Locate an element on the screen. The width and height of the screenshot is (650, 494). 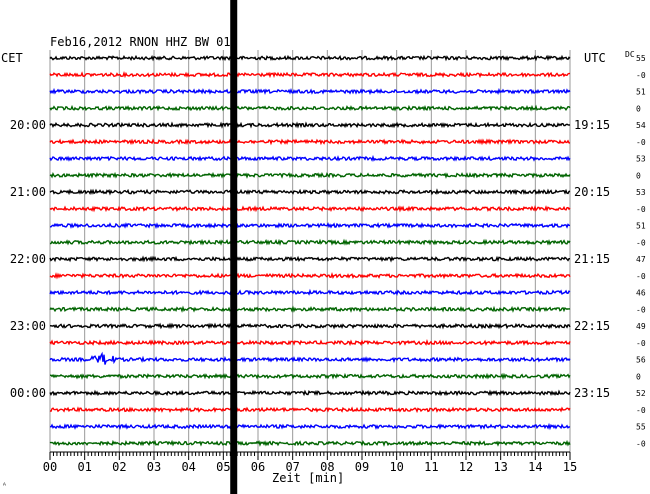
utc-label: UTC is located at coordinates (595, 58).